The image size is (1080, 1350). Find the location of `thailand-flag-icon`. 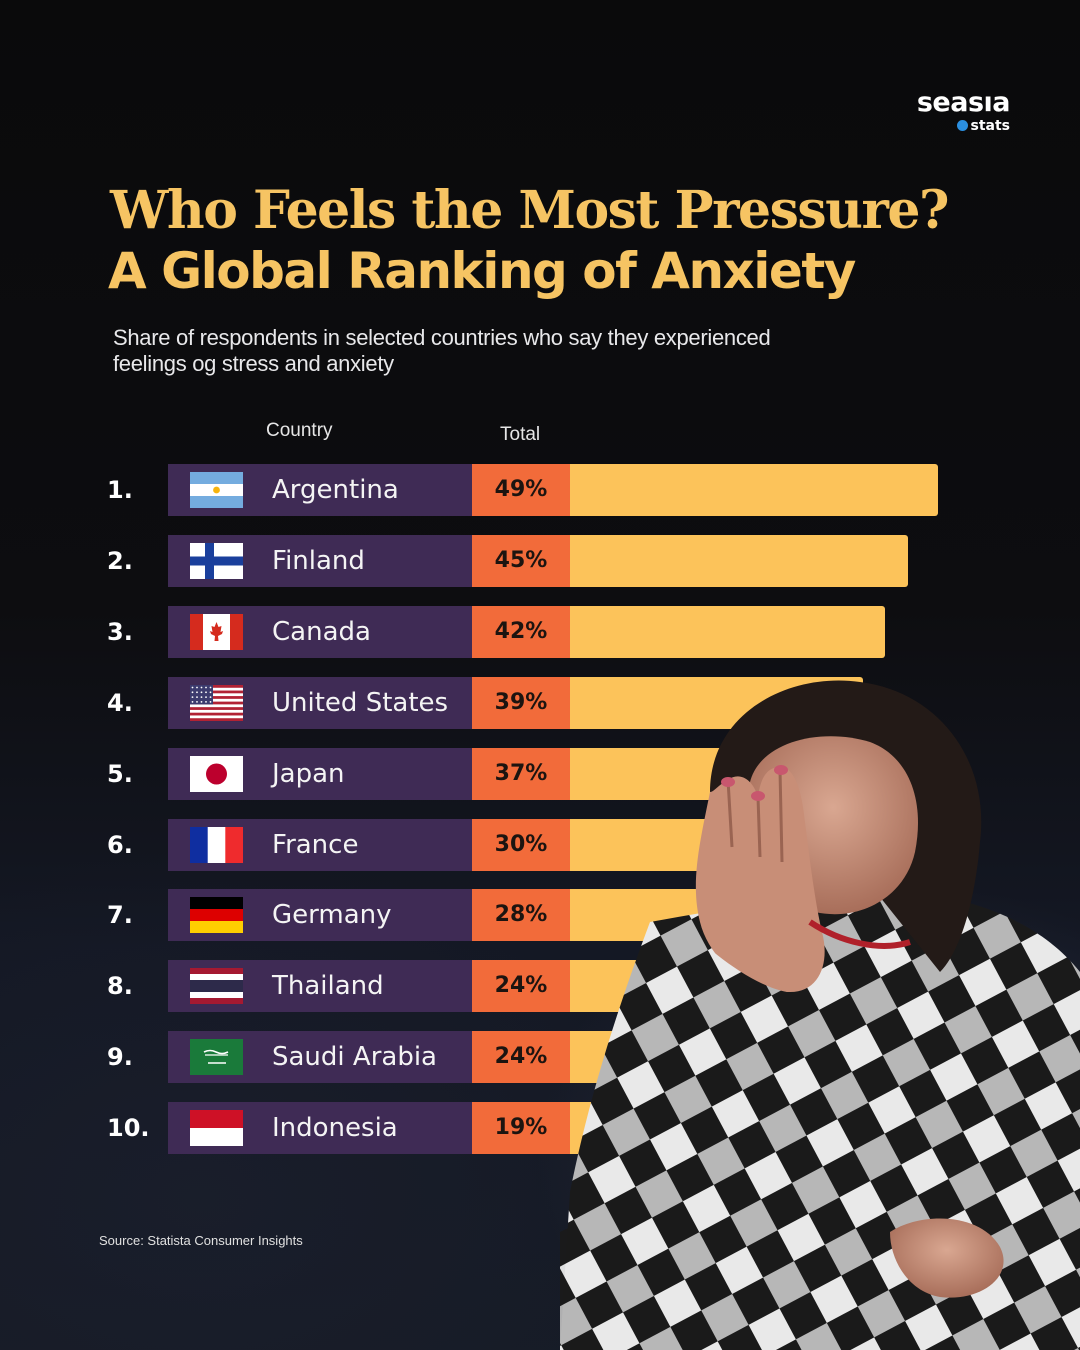

thailand-flag-icon is located at coordinates (216, 986).